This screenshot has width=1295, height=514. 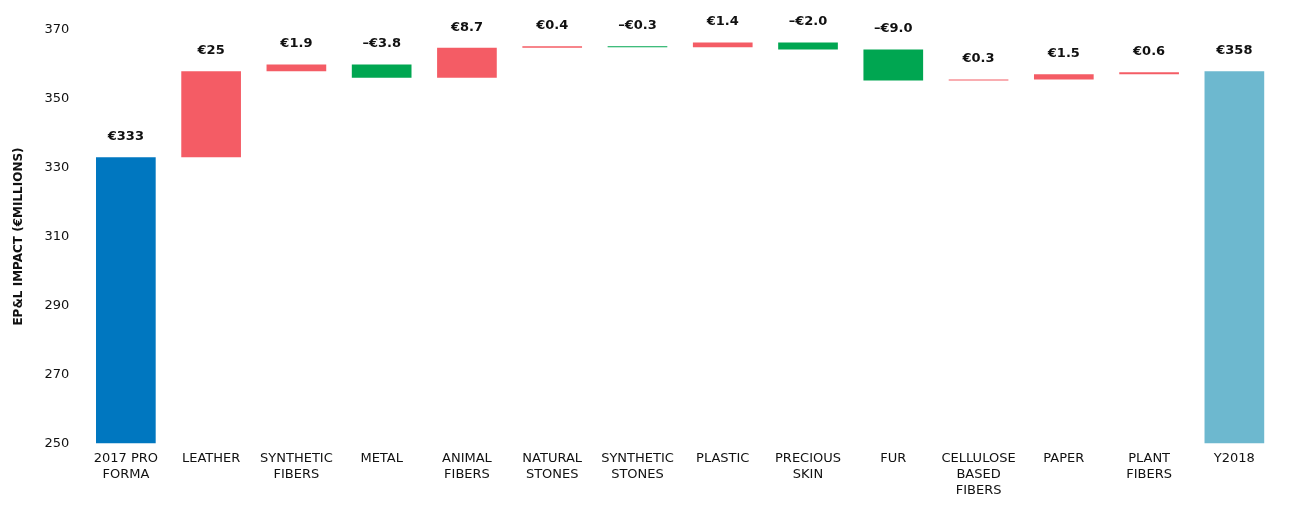 I want to click on data-label: –€3.8, so click(x=381, y=43).